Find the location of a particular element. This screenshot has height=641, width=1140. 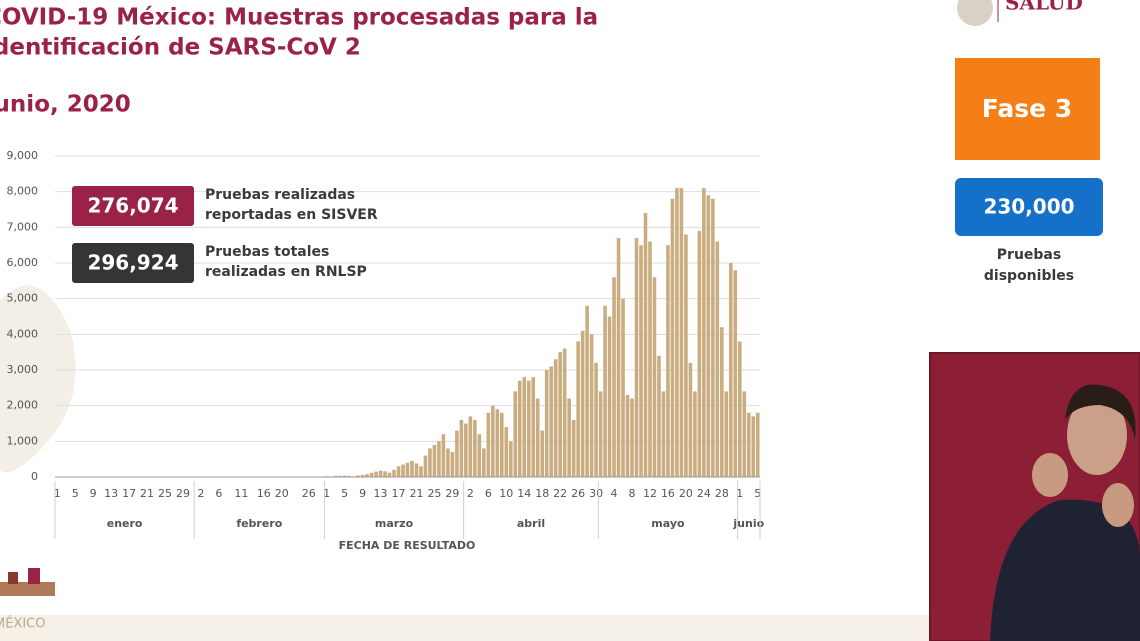

y-tick-label: 4,000 is located at coordinates (23, 333).